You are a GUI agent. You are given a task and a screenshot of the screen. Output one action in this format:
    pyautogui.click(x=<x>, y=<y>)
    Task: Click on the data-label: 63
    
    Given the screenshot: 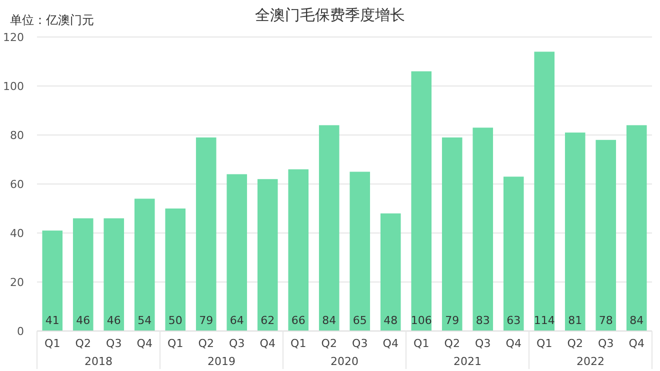 What is the action you would take?
    pyautogui.click(x=513, y=320)
    